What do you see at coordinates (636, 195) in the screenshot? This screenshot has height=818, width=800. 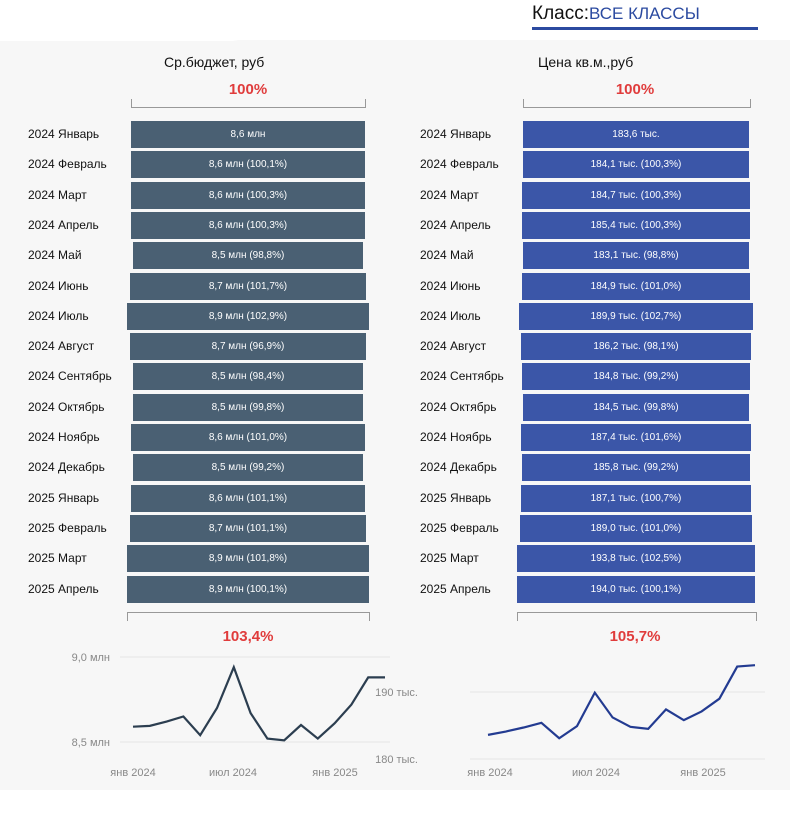 I see `price-bar: 184,7 тыс. (100,3%)` at bounding box center [636, 195].